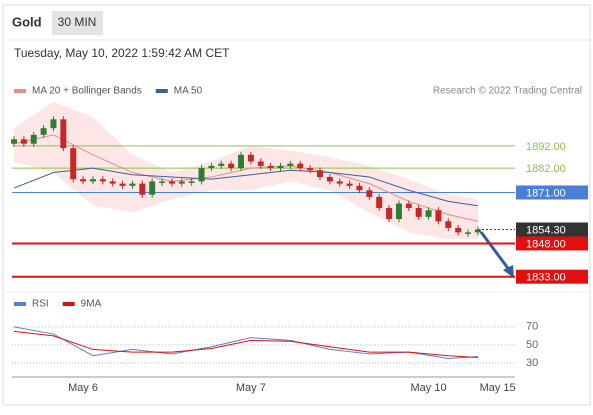 Image resolution: width=593 pixels, height=415 pixels. What do you see at coordinates (27, 21) in the screenshot?
I see `symbol: Gold` at bounding box center [27, 21].